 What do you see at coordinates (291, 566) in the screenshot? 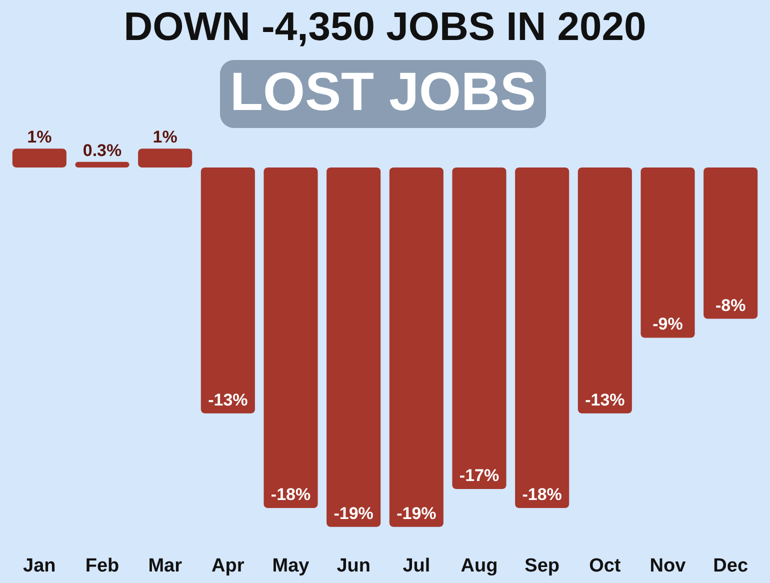
I see `x-tick-label: May` at bounding box center [291, 566].